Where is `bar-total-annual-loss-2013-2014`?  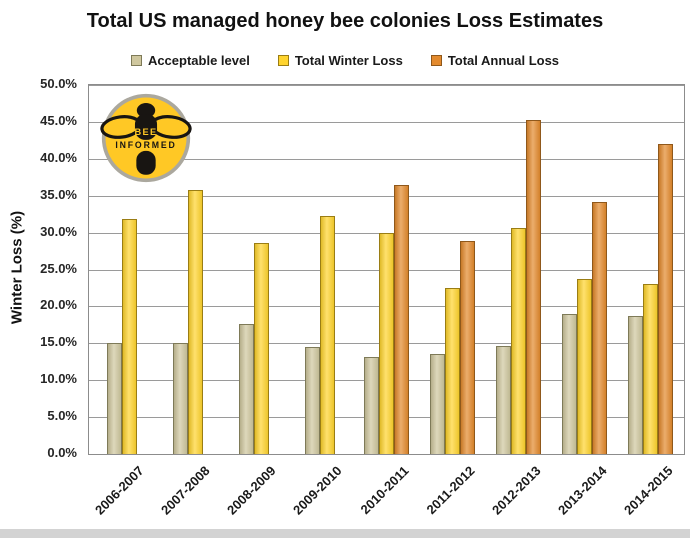
bar-total-annual-loss-2013-2014 is located at coordinates (600, 328).